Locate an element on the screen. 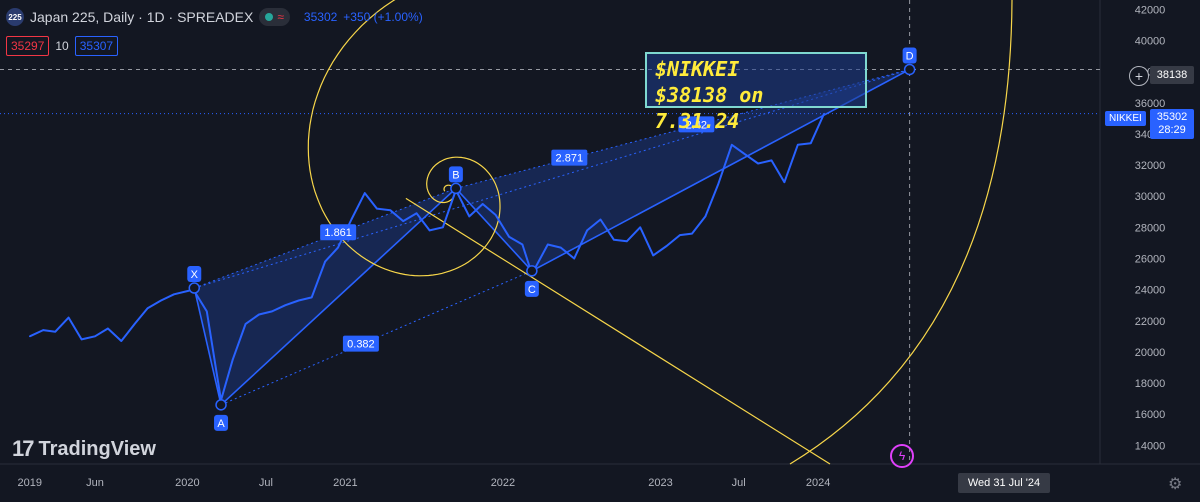 This screenshot has width=1200, height=502. x-tick-label: 2020 is located at coordinates (187, 483).